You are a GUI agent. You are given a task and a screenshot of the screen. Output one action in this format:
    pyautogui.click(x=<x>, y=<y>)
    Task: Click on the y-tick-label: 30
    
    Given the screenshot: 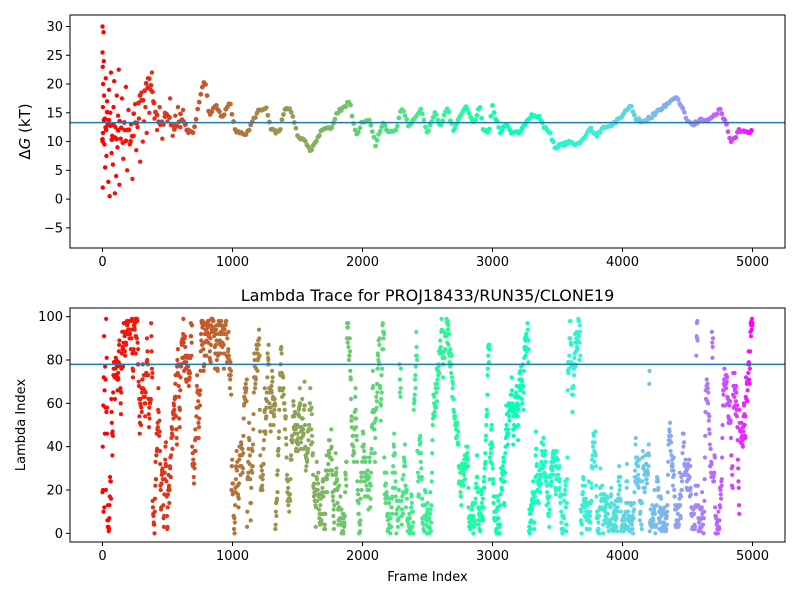 What is the action you would take?
    pyautogui.click(x=54, y=27)
    